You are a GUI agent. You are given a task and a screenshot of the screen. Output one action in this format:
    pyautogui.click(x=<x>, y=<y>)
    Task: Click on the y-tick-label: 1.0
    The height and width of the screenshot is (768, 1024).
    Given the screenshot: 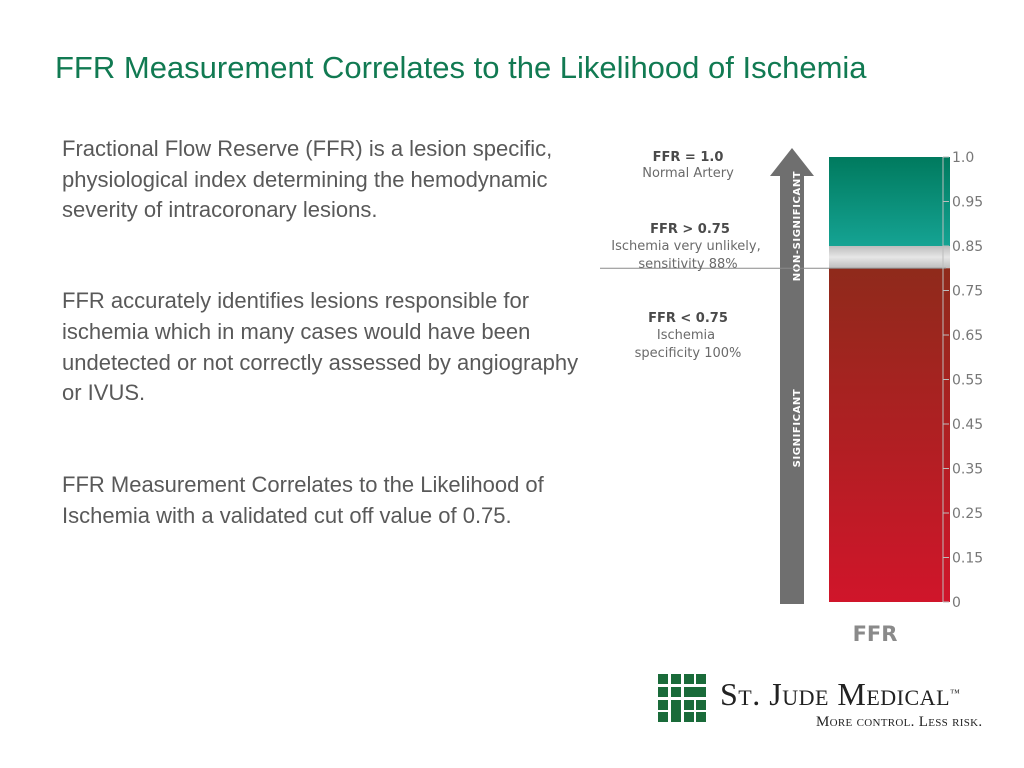 What is the action you would take?
    pyautogui.click(x=963, y=158)
    